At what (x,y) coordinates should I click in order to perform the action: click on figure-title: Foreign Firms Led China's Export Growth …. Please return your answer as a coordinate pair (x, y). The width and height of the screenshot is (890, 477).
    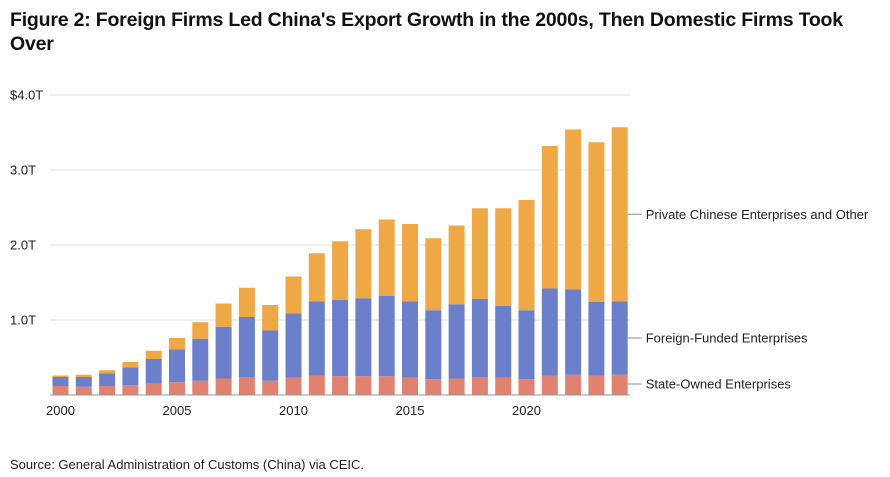
    Looking at the image, I should click on (426, 32).